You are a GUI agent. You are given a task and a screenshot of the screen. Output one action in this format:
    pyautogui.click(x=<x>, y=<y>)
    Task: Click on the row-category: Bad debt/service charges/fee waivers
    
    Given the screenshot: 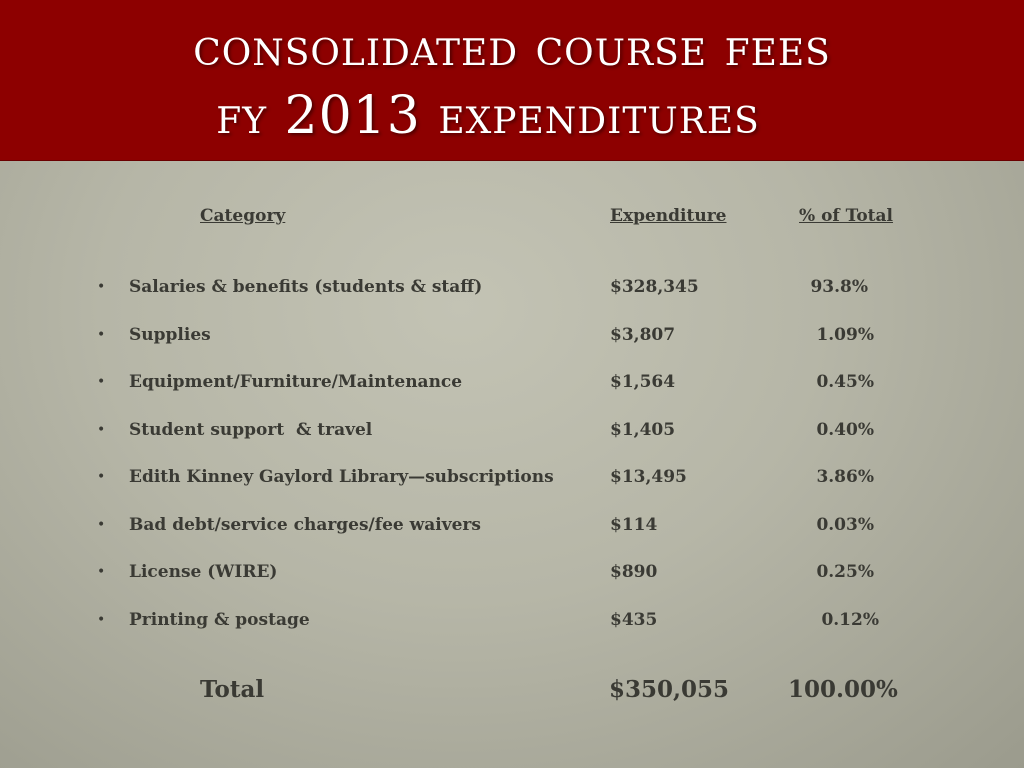 What is the action you would take?
    pyautogui.click(x=305, y=525)
    